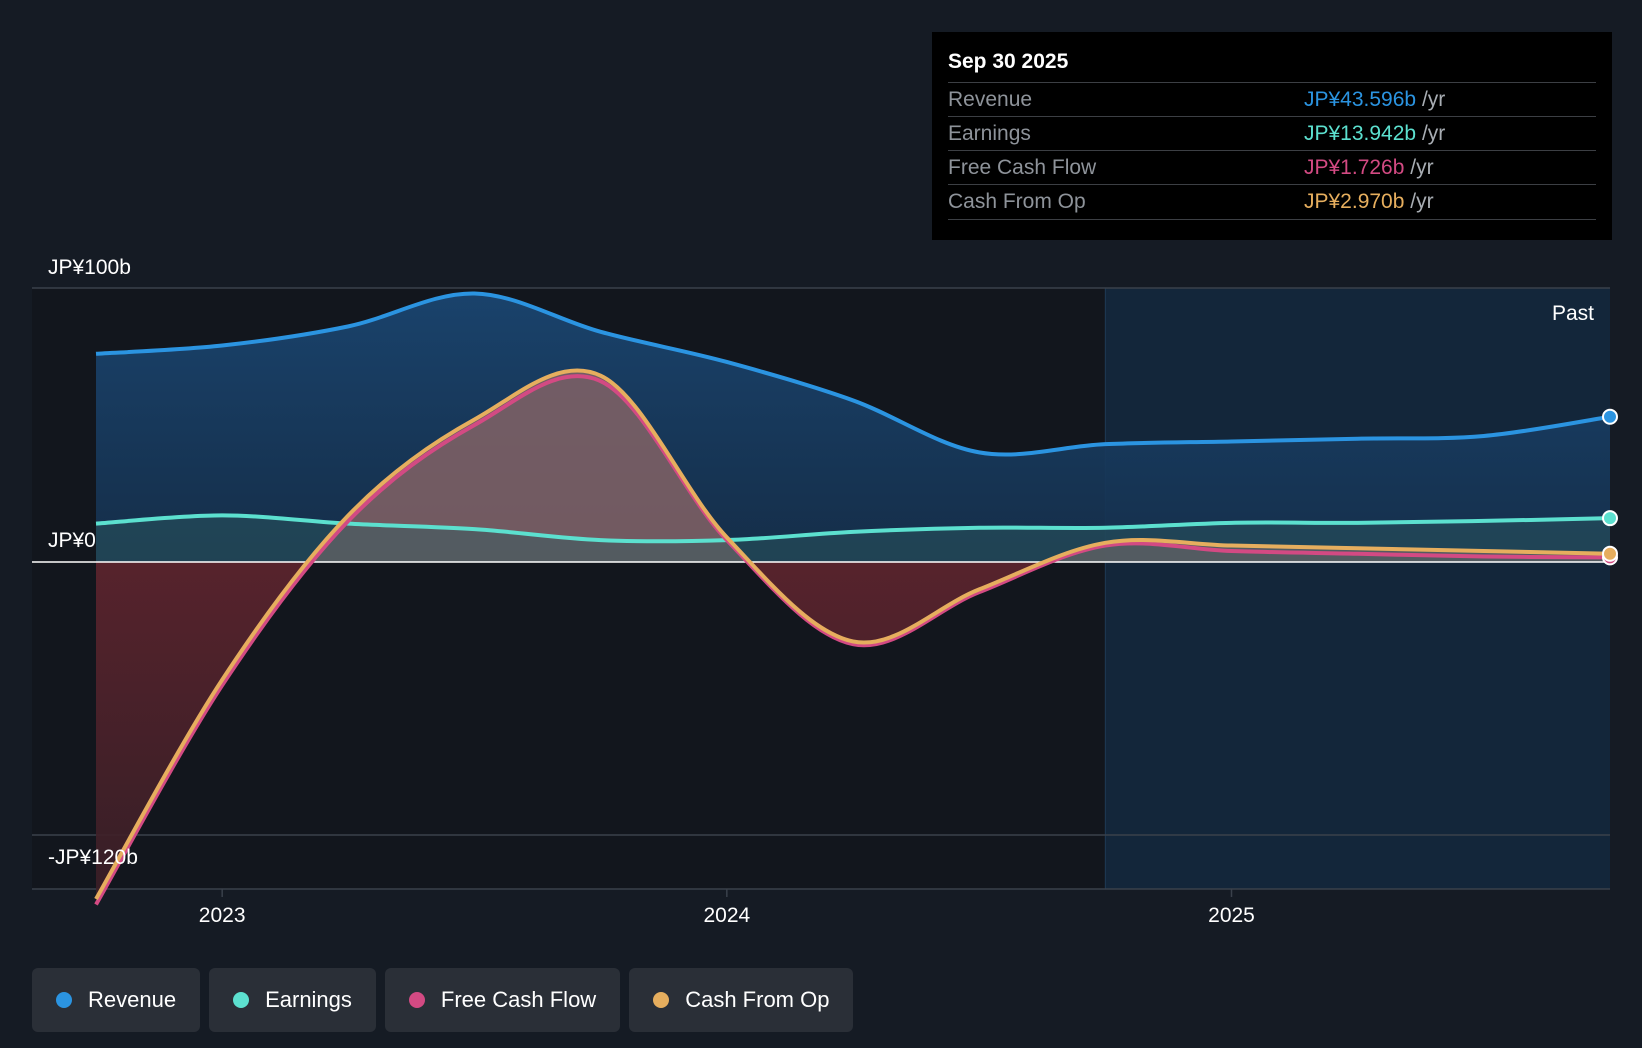  Describe the element at coordinates (1272, 99) in the screenshot. I see `tooltip-row-revenue: Revenue JP¥43.596b /yr` at that location.